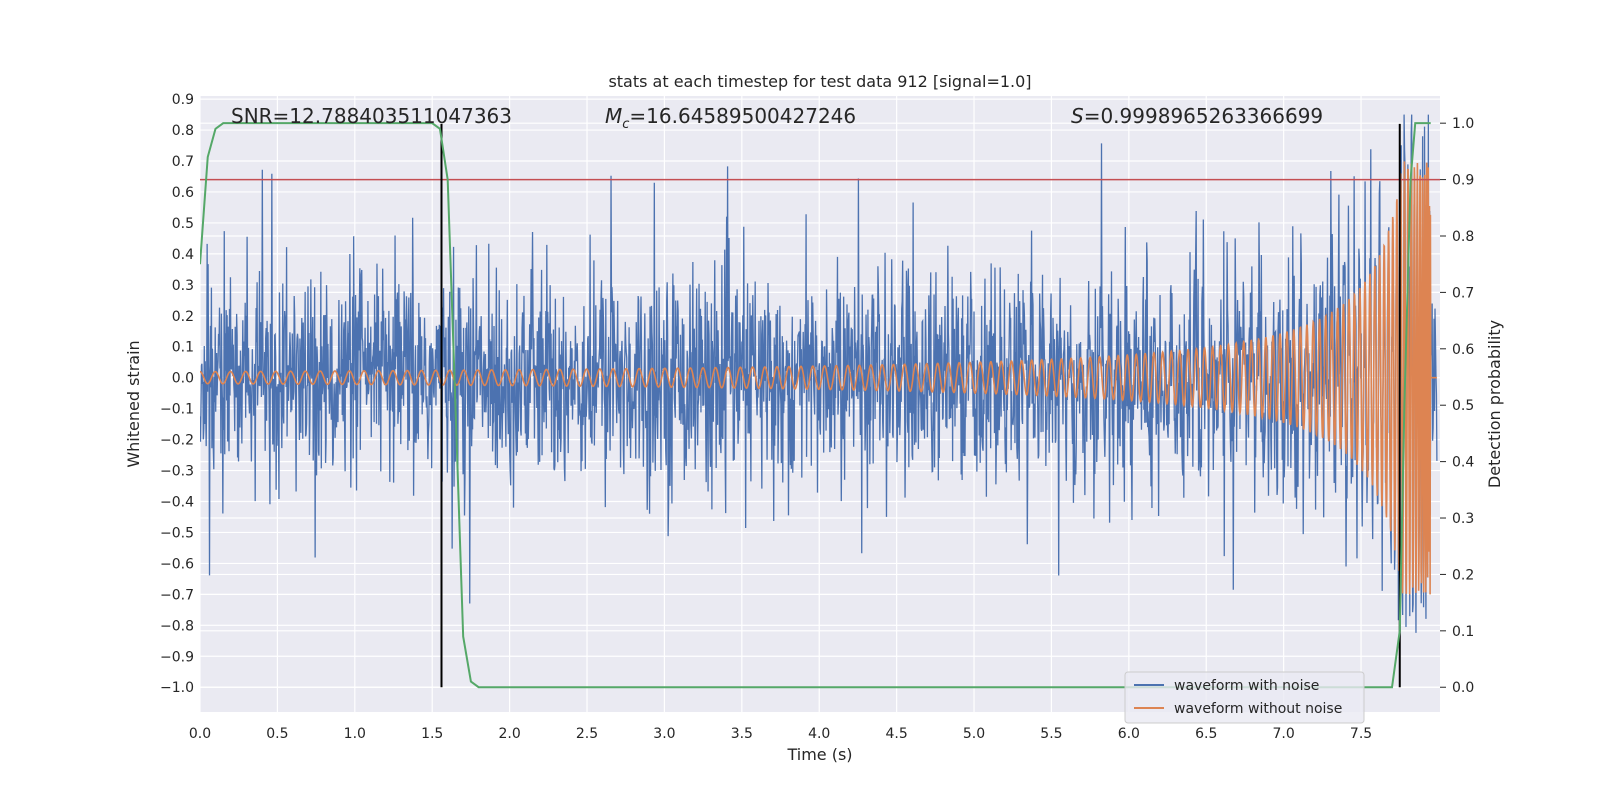 Image resolution: width=1600 pixels, height=800 pixels. Describe the element at coordinates (177, 503) in the screenshot. I see `y-tick-label: −0.4` at that location.